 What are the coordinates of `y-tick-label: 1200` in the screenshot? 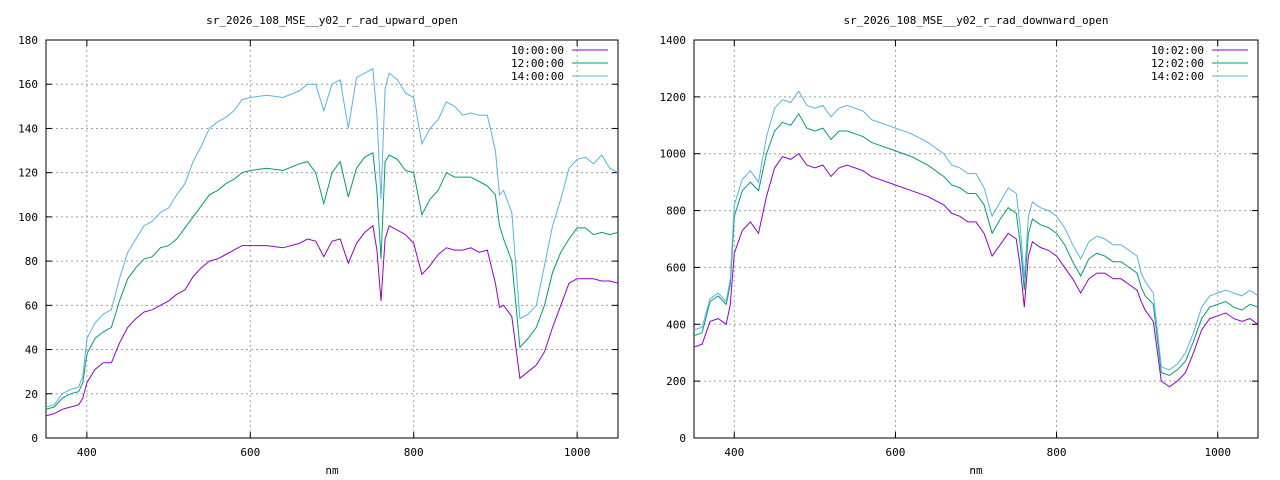 It's located at (673, 97).